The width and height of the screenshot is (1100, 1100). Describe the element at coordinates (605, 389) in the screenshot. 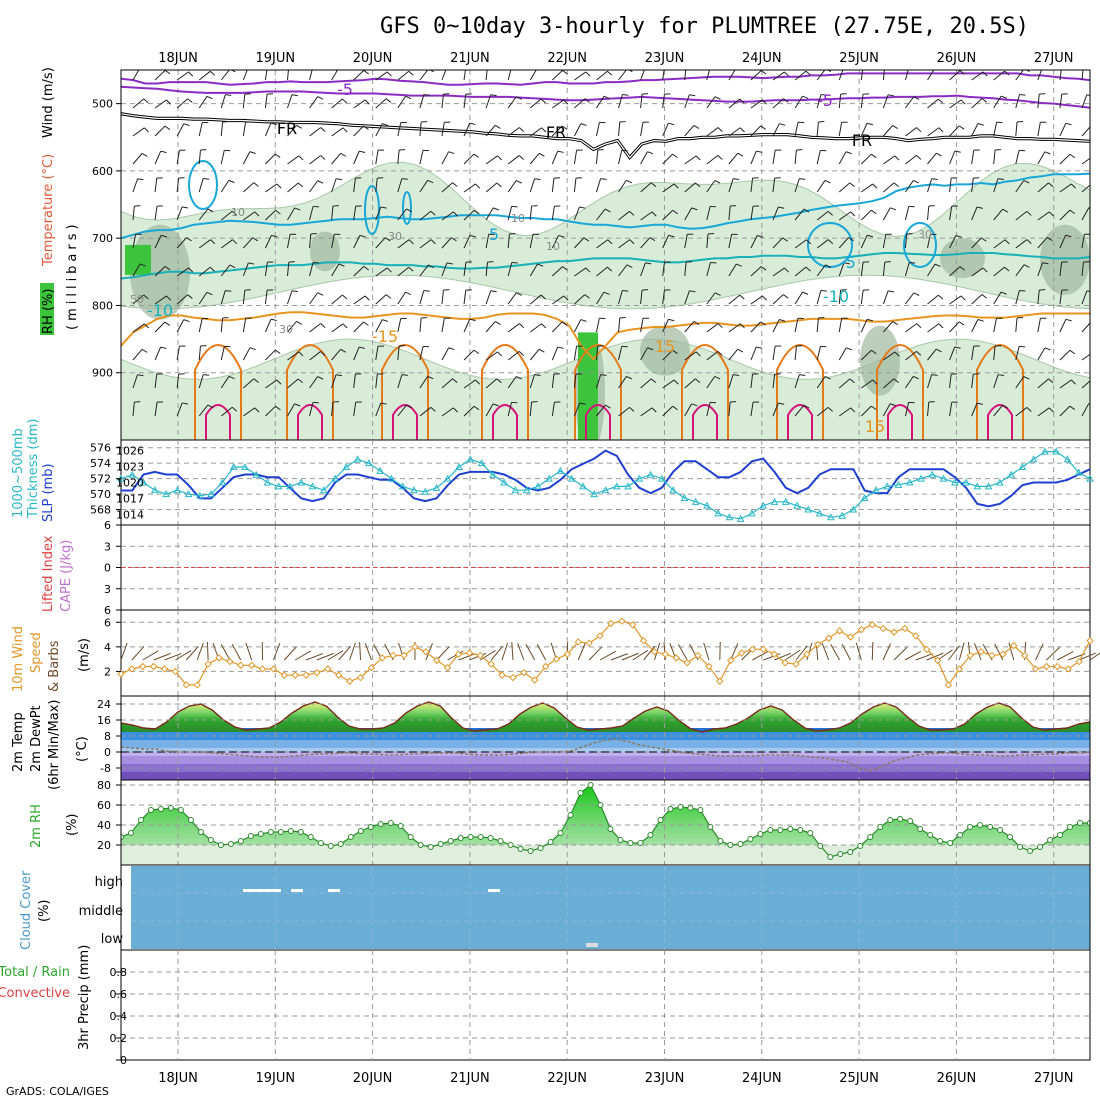

I see `rh-band-low` at that location.